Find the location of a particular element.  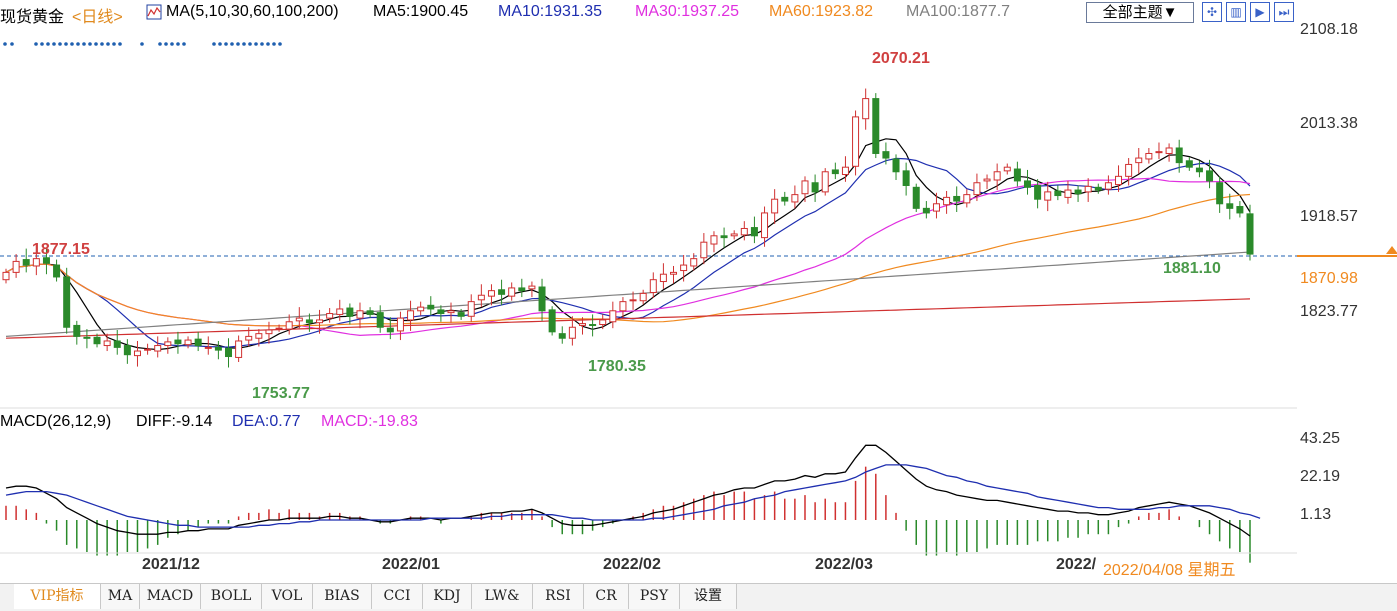

tab-cci: CCI is located at coordinates (397, 596).